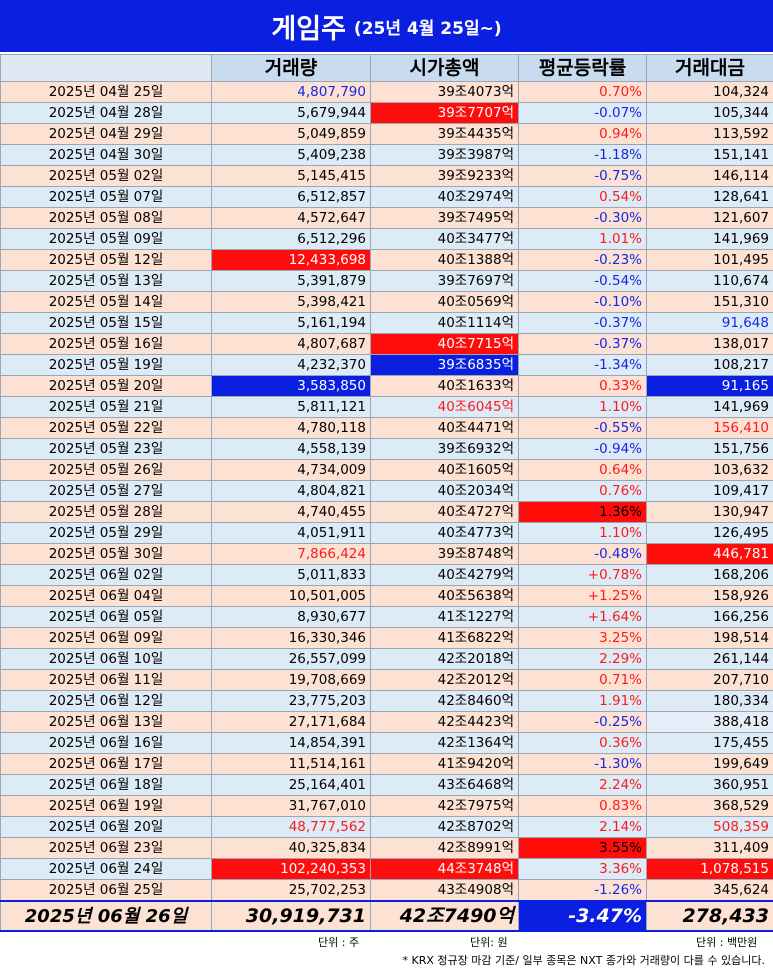  What do you see at coordinates (291, 785) in the screenshot?
I see `row-volume: 25,164,401` at bounding box center [291, 785].